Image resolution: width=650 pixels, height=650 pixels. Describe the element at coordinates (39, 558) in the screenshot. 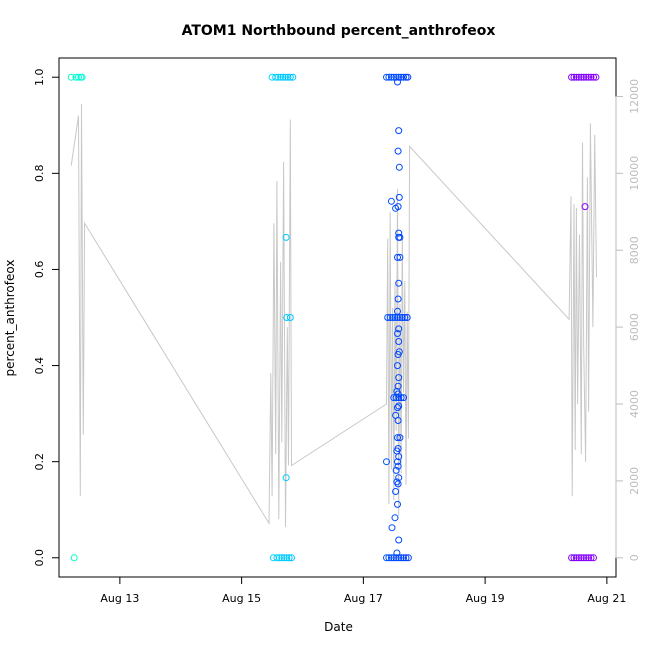

I see `y-tick-label: 0.0` at that location.